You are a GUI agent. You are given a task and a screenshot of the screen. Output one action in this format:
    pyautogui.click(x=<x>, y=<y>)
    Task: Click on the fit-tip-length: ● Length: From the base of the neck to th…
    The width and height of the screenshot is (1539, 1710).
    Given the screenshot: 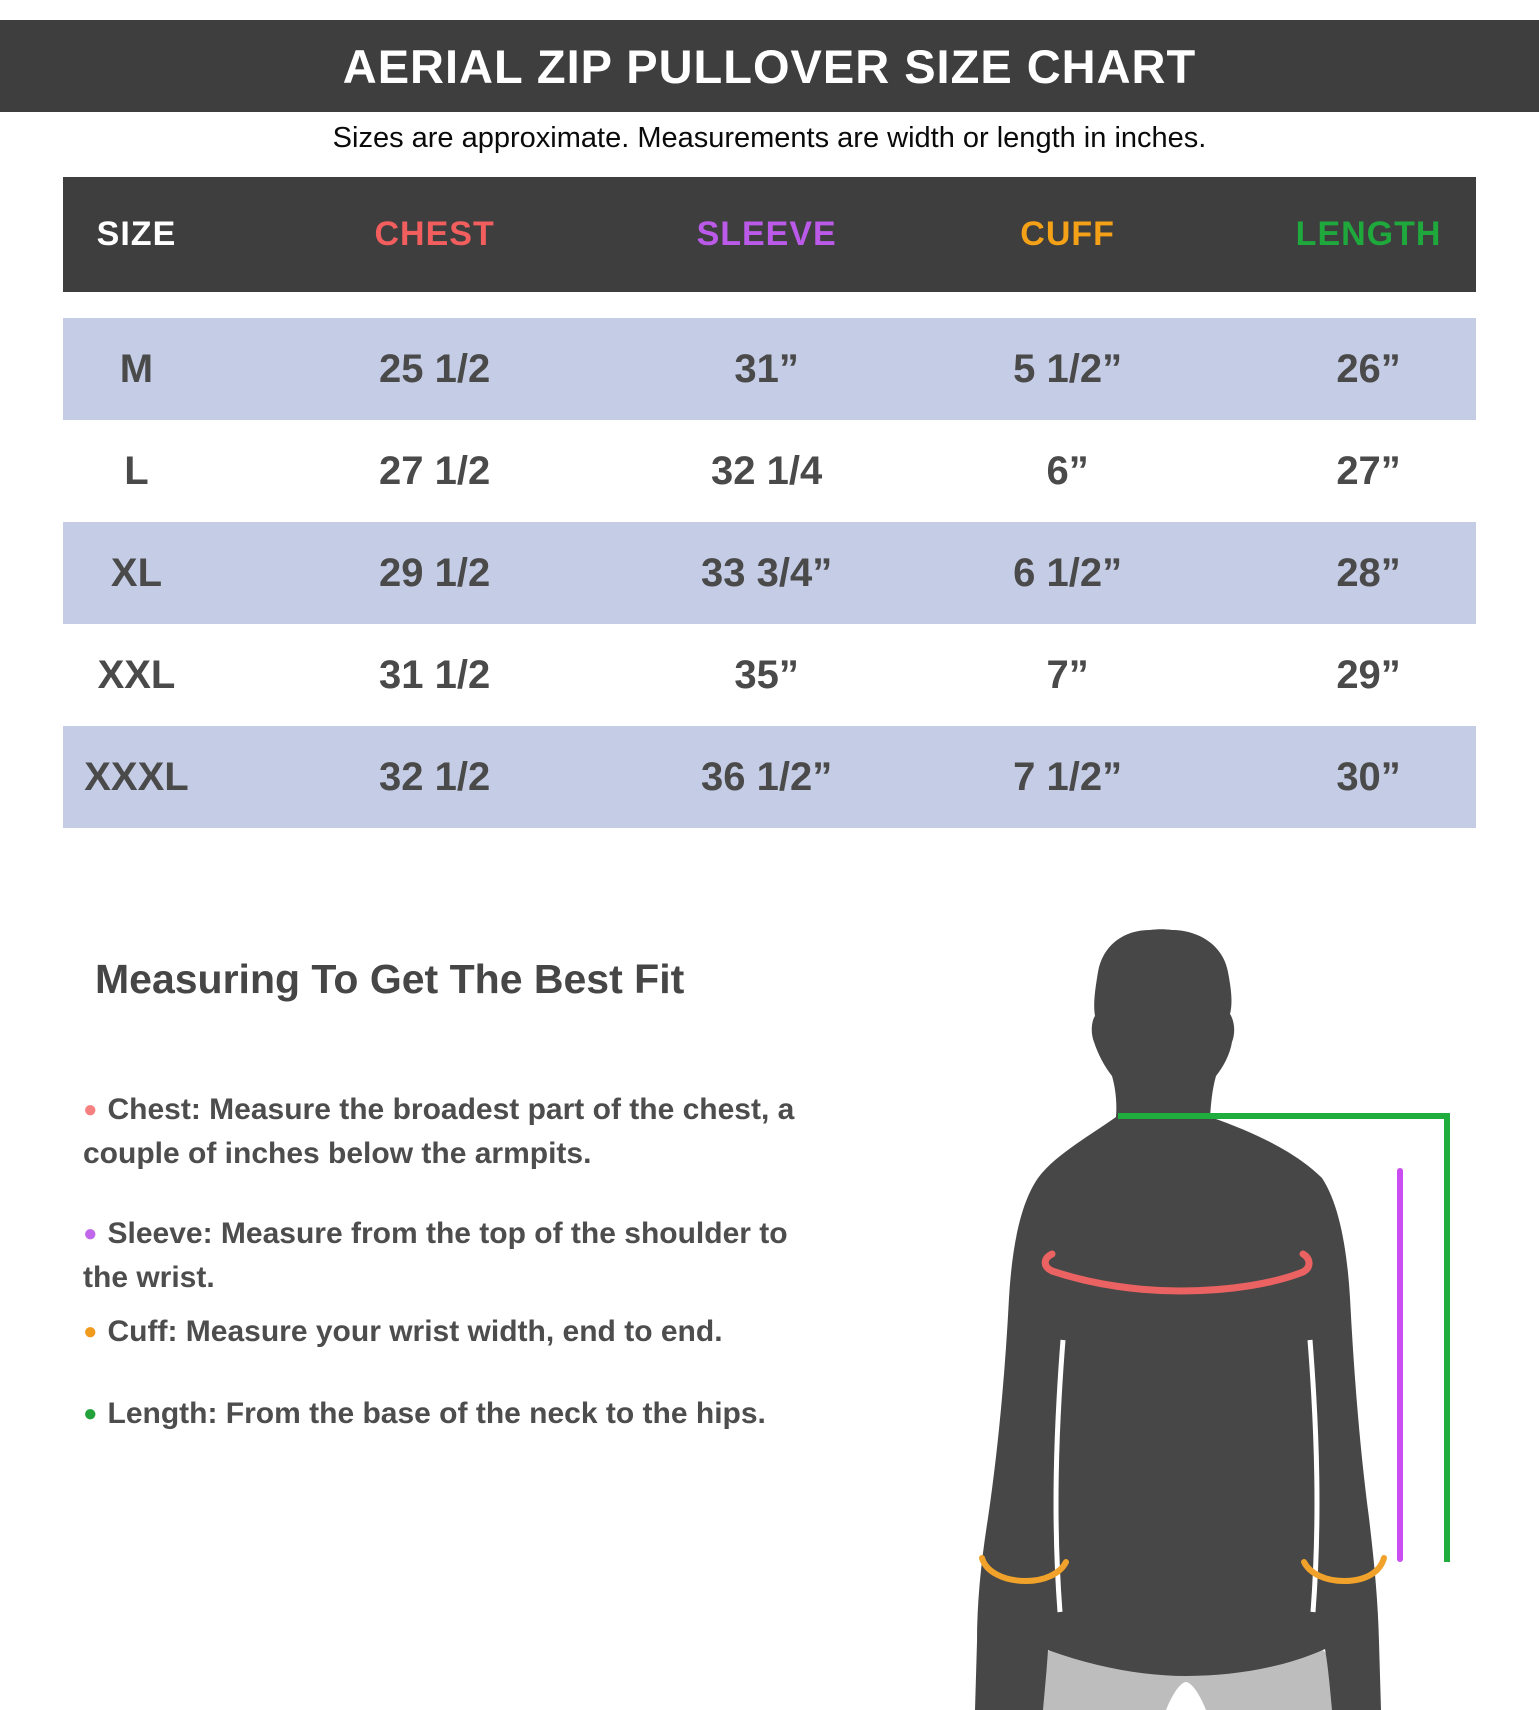 What is the action you would take?
    pyautogui.click(x=533, y=1414)
    